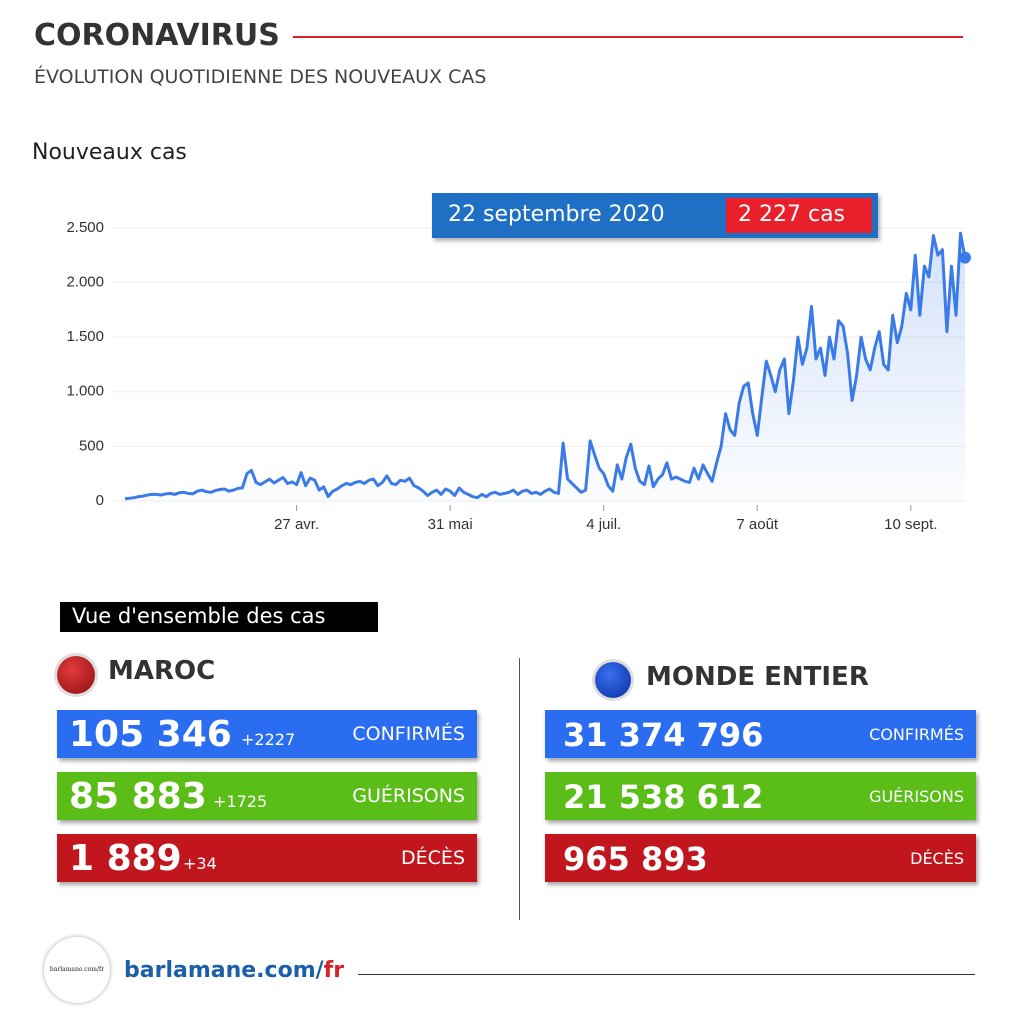 The height and width of the screenshot is (1024, 1024). Describe the element at coordinates (200, 863) in the screenshot. I see `stat-delta: +34` at that location.